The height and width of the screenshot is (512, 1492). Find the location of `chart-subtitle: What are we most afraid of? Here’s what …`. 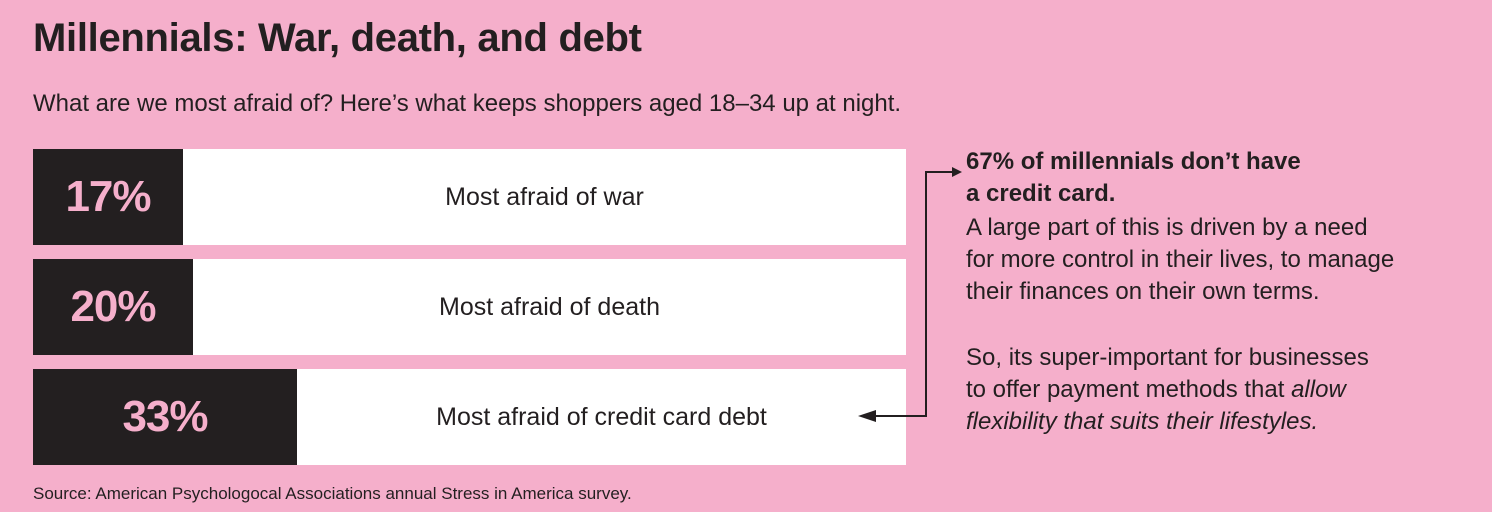

chart-subtitle: What are we most afraid of? Here’s what … is located at coordinates (467, 103).